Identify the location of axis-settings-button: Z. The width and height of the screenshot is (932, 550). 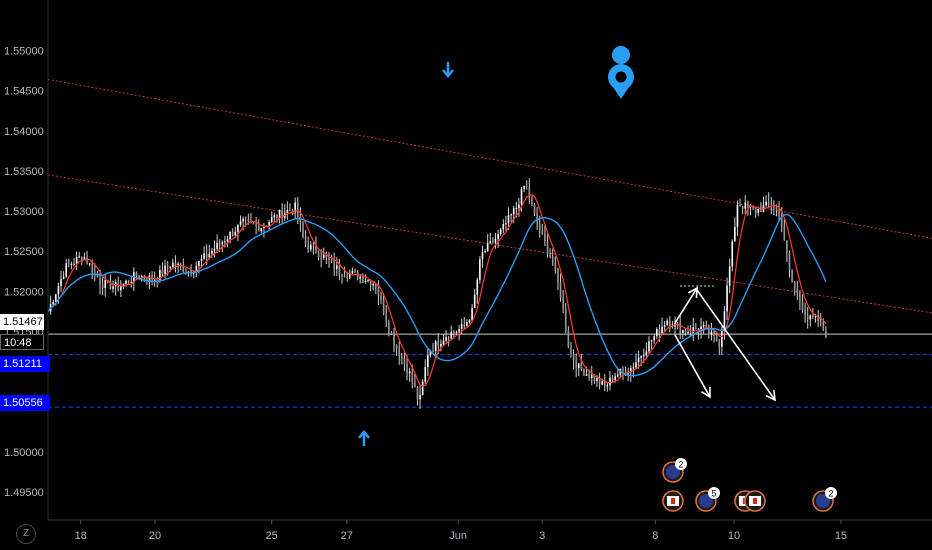
(26, 534).